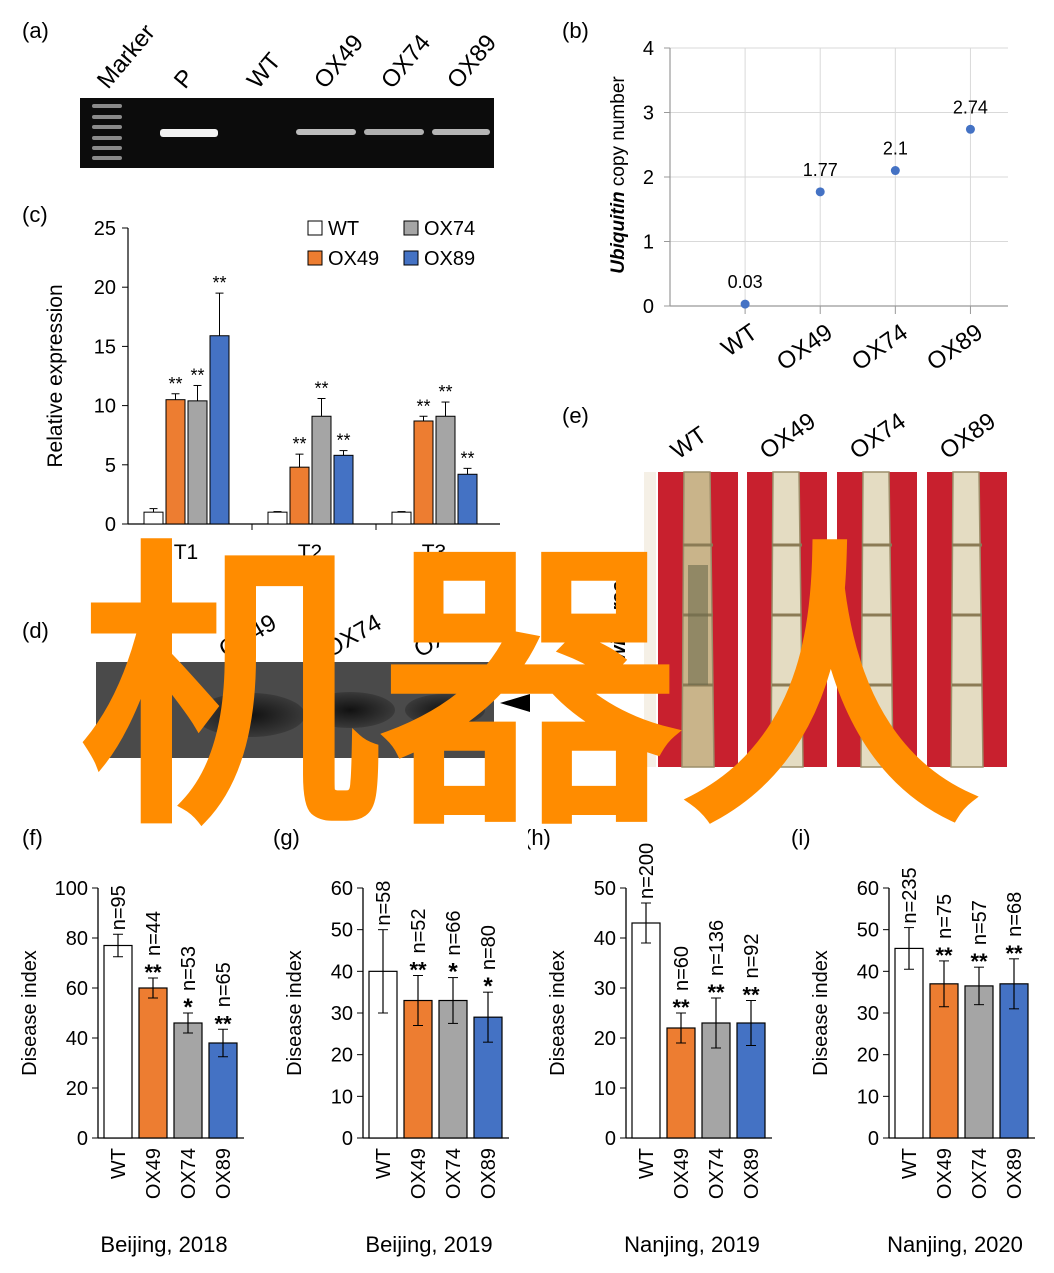 This screenshot has height=1273, width=1054. I want to click on arrowhead-icon, so click(515, 703).